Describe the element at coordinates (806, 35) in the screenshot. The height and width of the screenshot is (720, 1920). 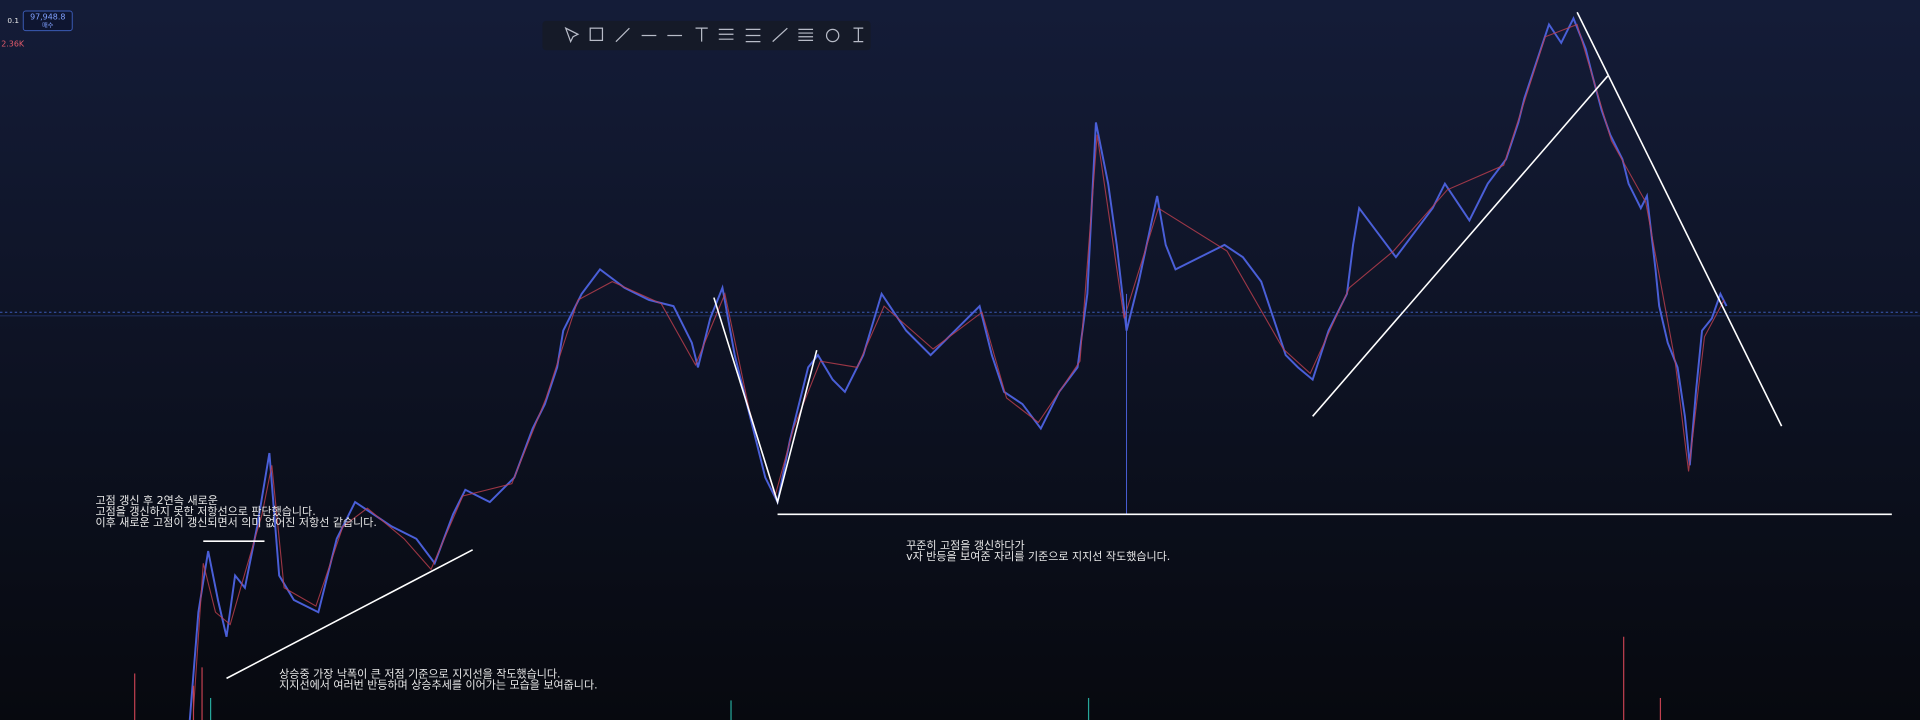
I see `pattern-tool` at that location.